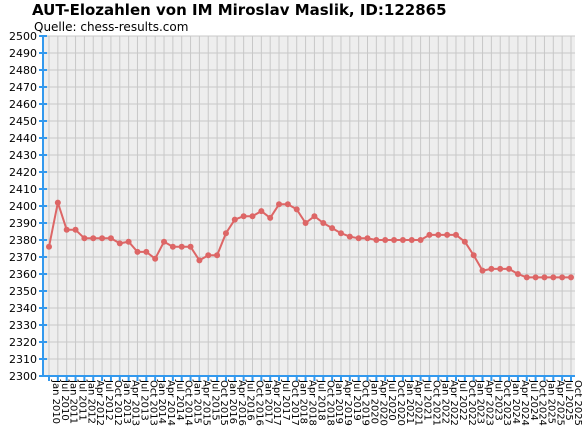 This screenshot has height=445, width=583. What do you see at coordinates (214, 400) in the screenshot?
I see `x-tick-label: Jul 2015` at bounding box center [214, 400].